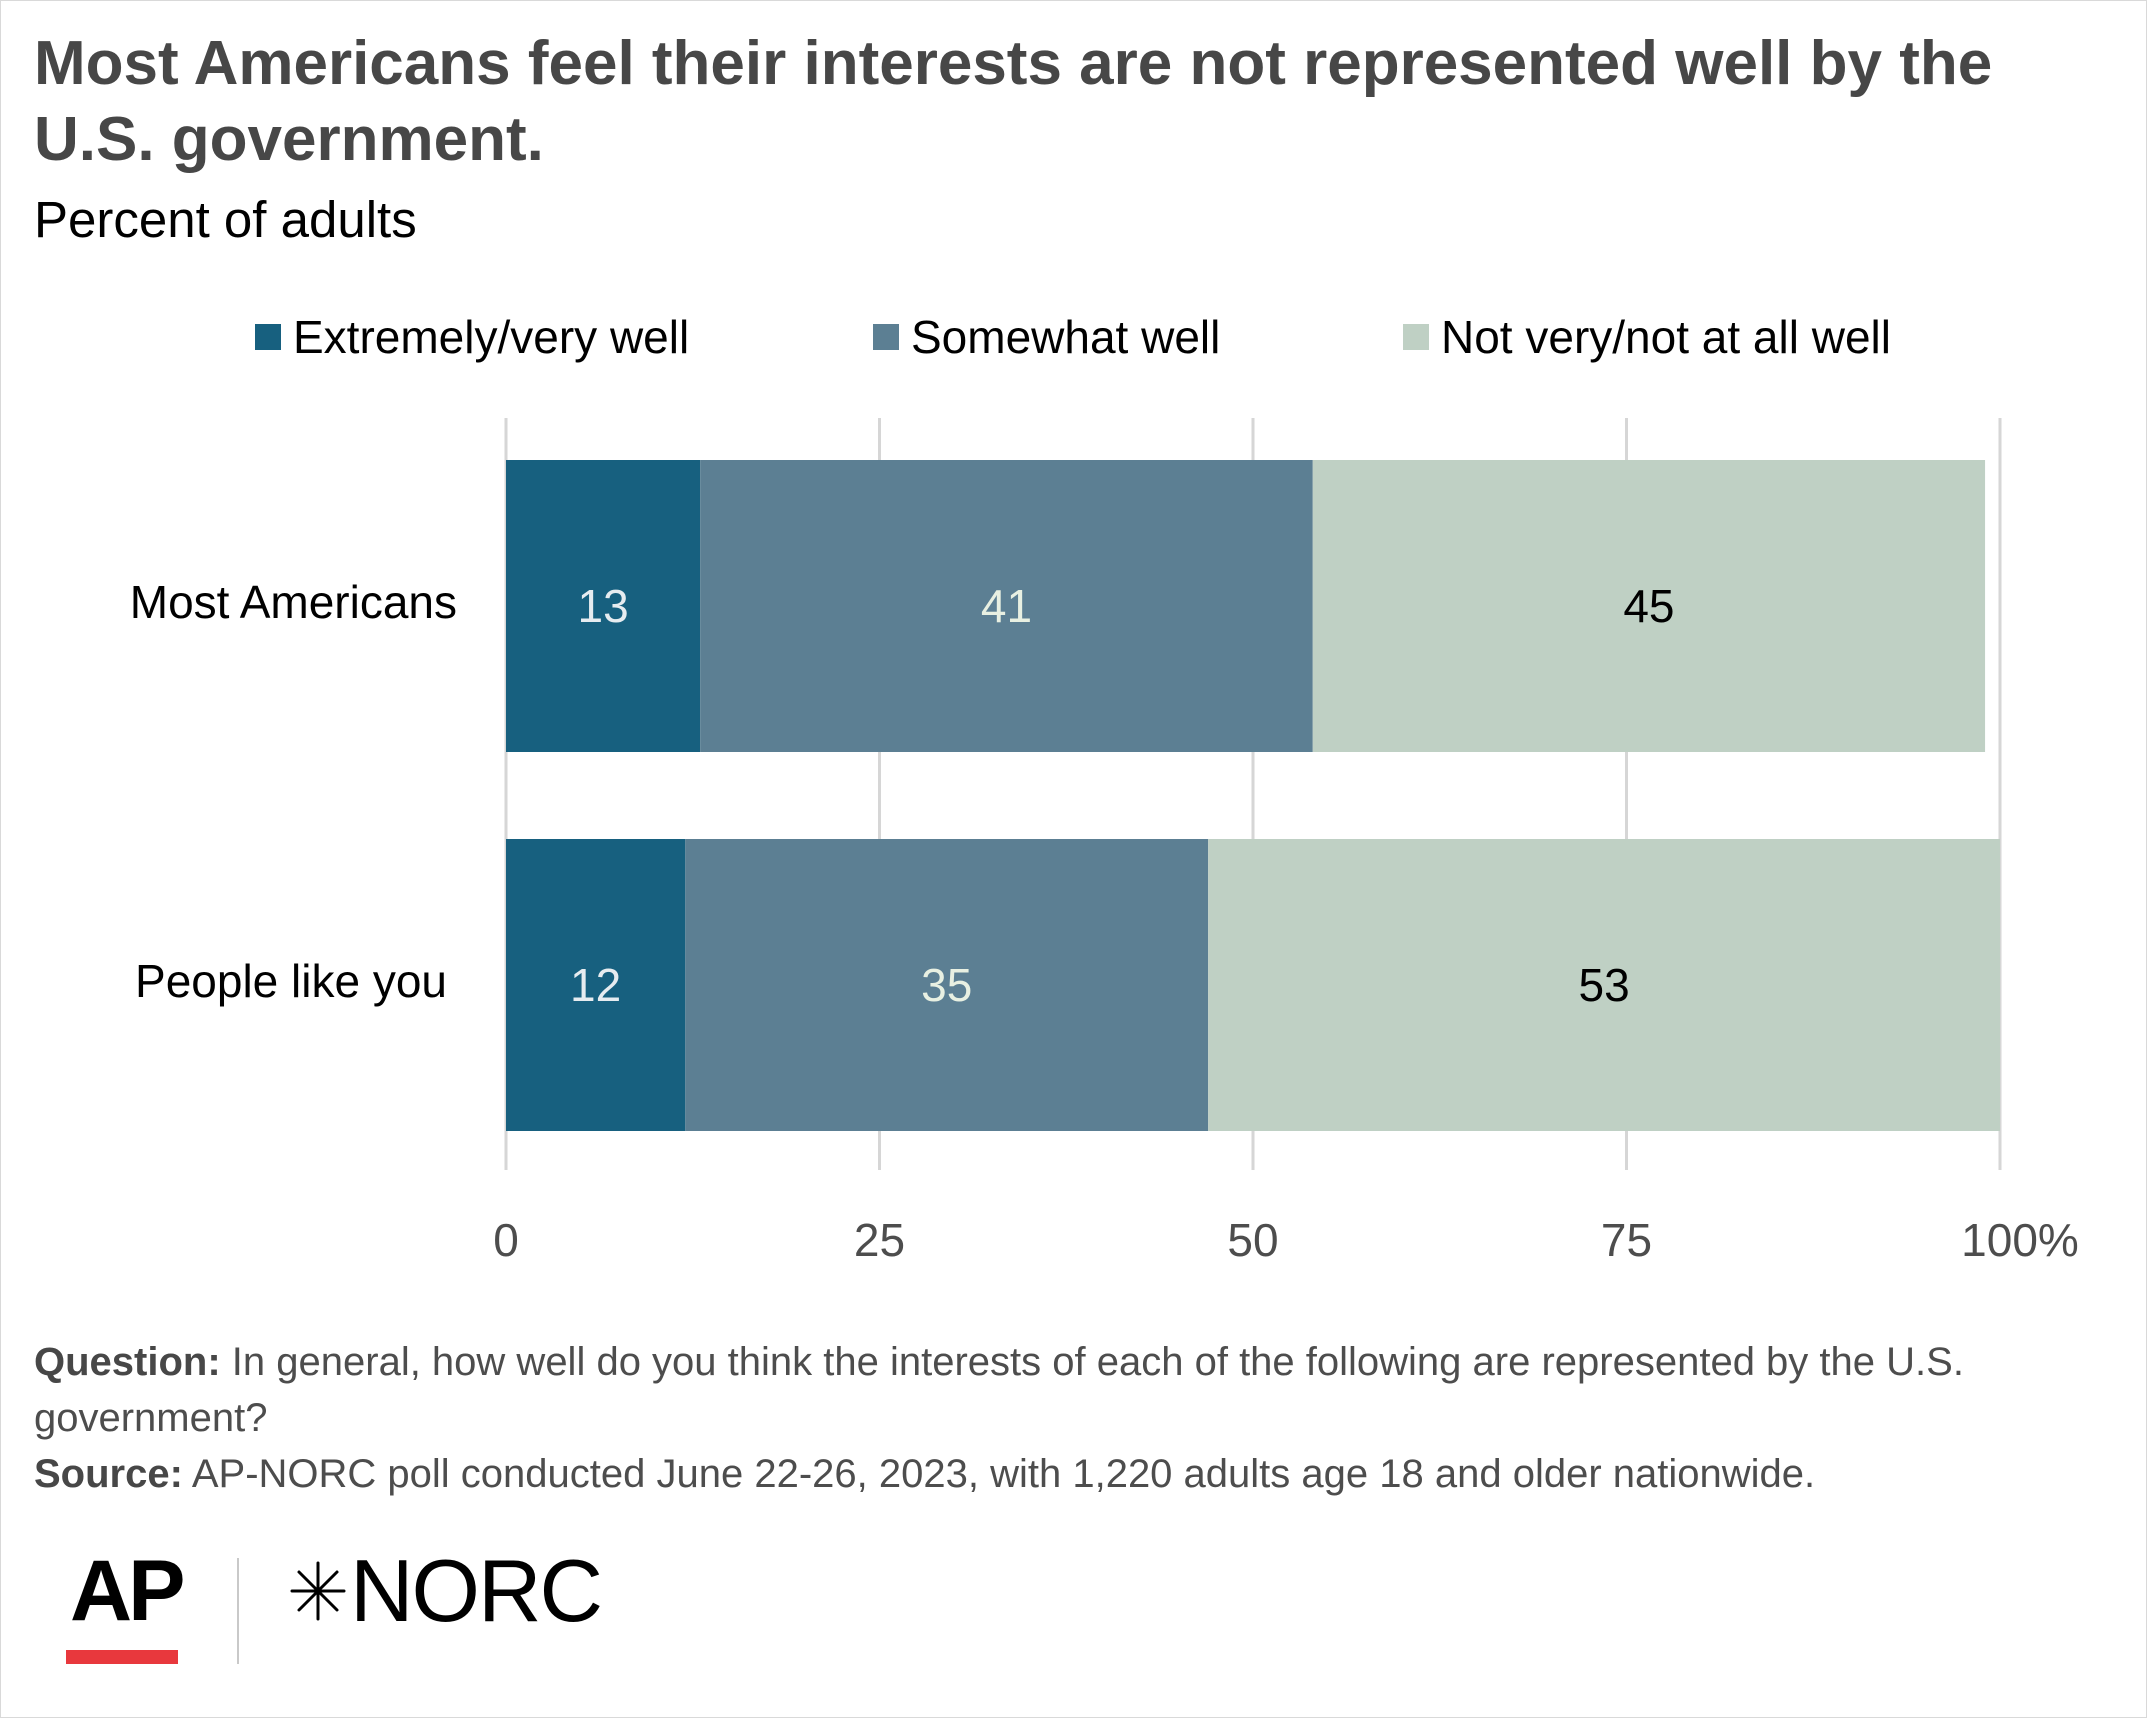  What do you see at coordinates (225, 219) in the screenshot?
I see `chart-subtitle: Percent of adults` at bounding box center [225, 219].